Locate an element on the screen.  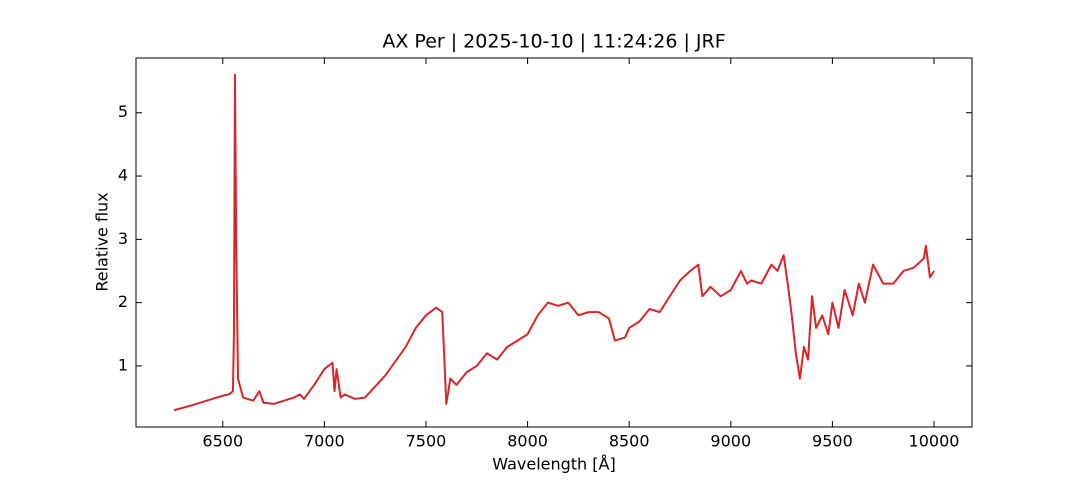
y-tick-label: 1 is located at coordinates (123, 364).